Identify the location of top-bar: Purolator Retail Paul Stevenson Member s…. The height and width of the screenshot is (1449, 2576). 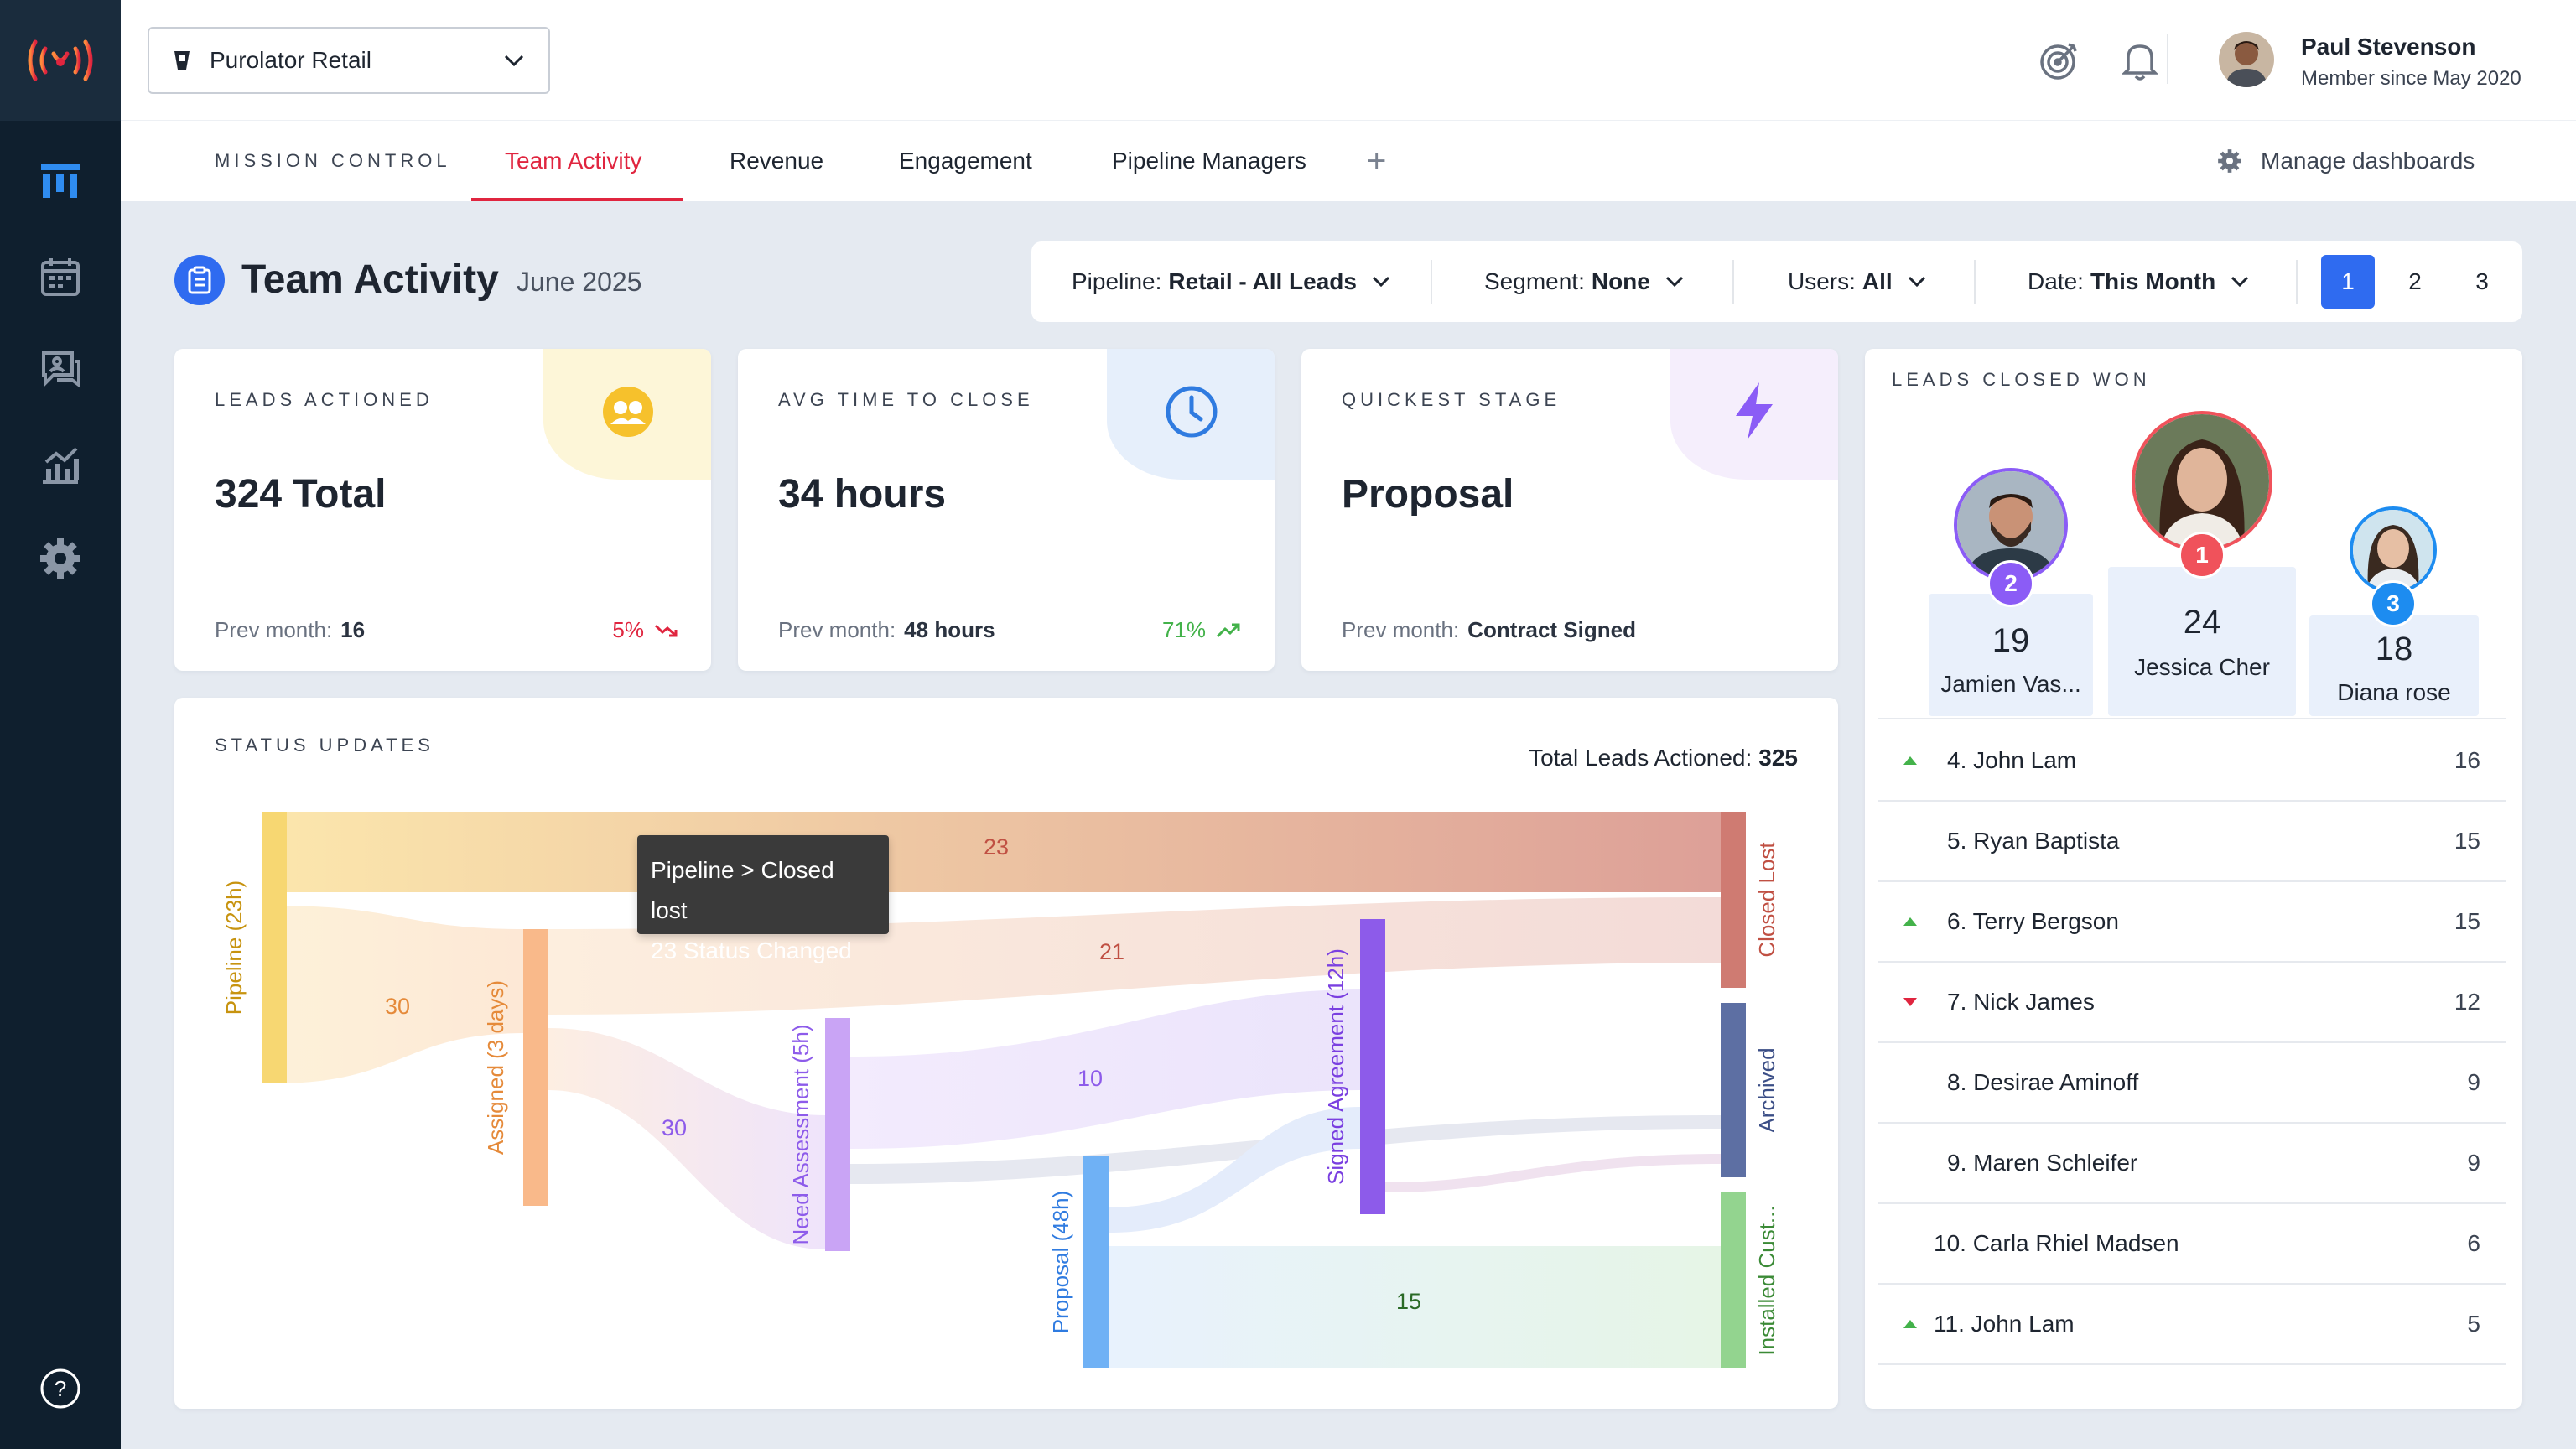
(1348, 60).